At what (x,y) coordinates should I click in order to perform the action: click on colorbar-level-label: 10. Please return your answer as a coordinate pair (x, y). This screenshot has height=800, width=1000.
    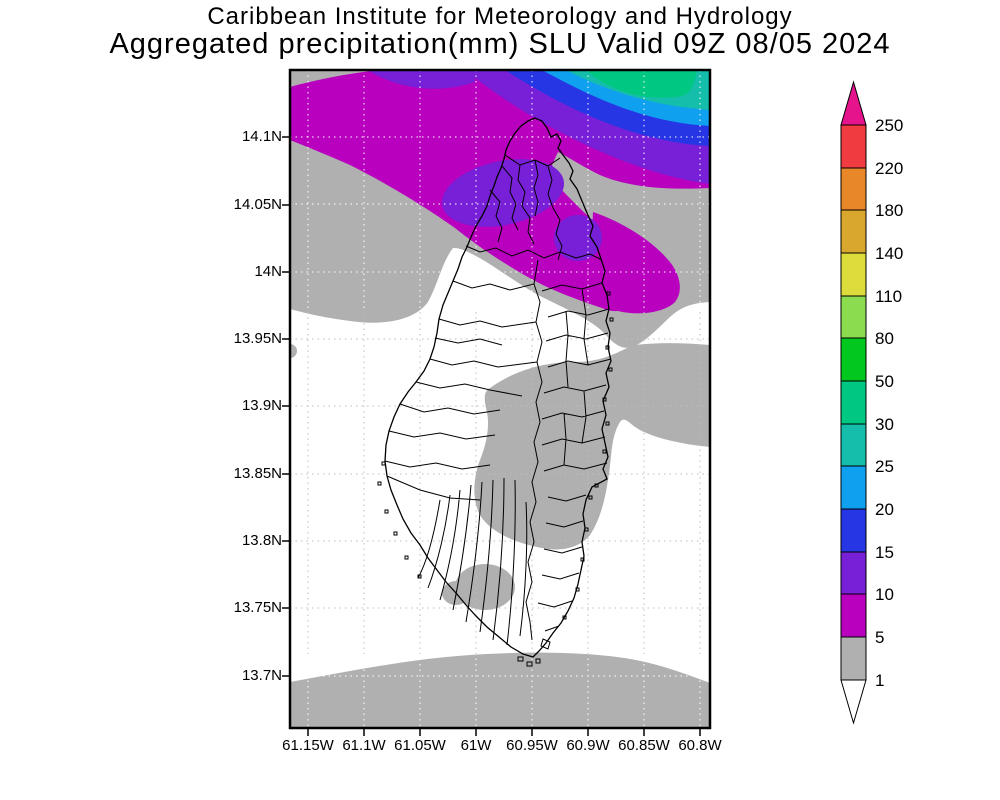
    Looking at the image, I should click on (884, 594).